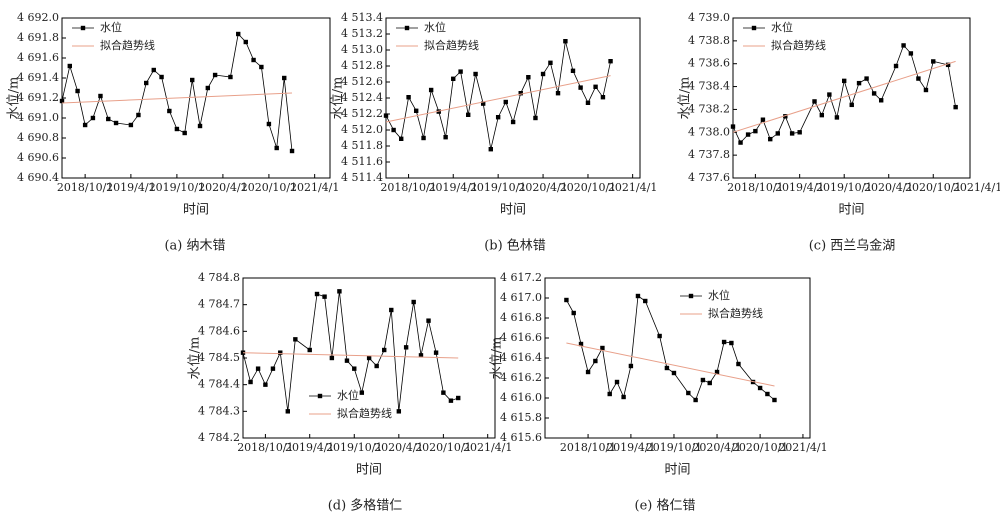 Image resolution: width=1000 pixels, height=522 pixels. Describe the element at coordinates (844, 187) in the screenshot. I see `x-tick-label: 2019/10/1` at that location.